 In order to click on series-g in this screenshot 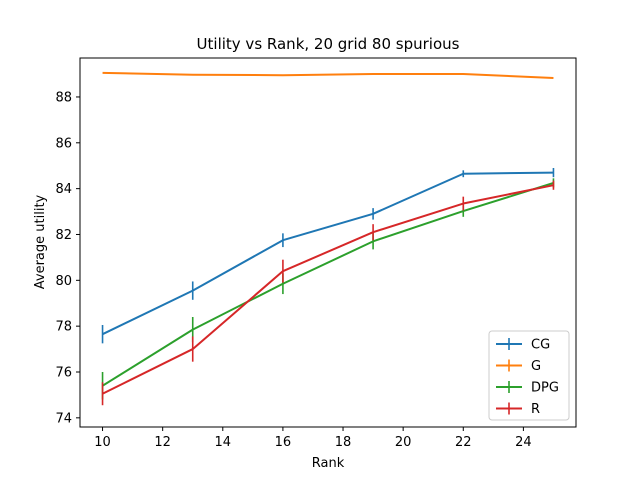, I will do `click(328, 75)`.